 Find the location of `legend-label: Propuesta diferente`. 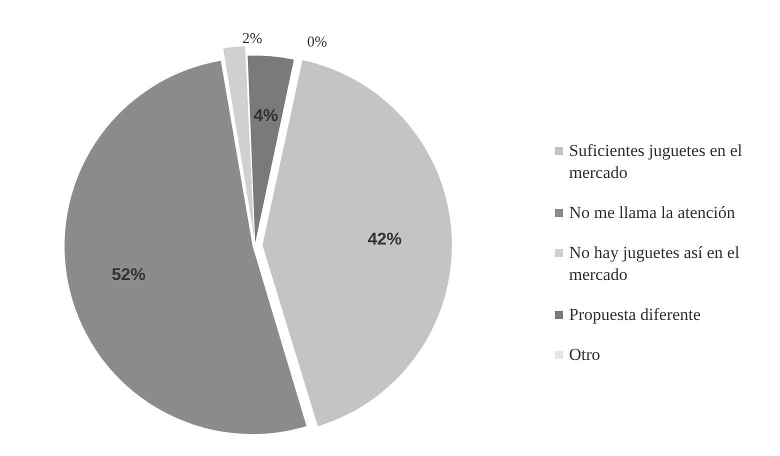

legend-label: Propuesta diferente is located at coordinates (635, 315).